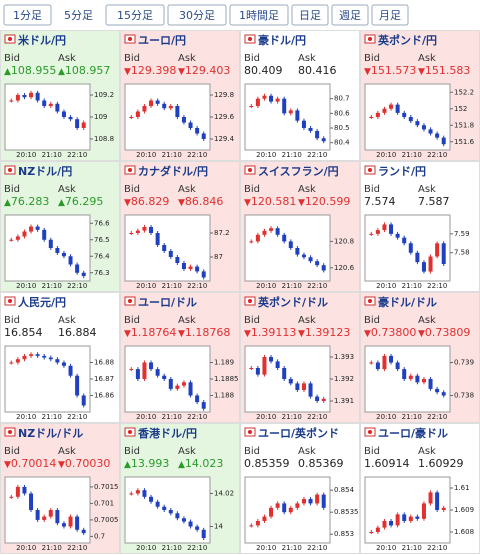 The image size is (480, 555). What do you see at coordinates (444, 332) in the screenshot?
I see `ask-value: ▼0.73809` at bounding box center [444, 332].